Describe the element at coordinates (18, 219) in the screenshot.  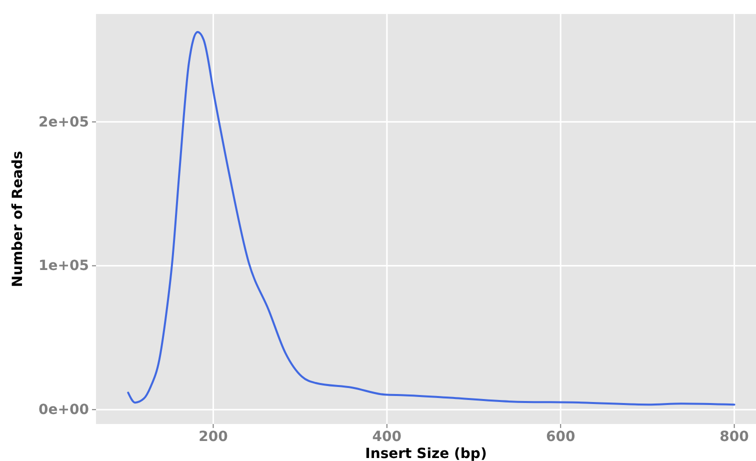
I see `y-axis-title: Number of Reads` at that location.